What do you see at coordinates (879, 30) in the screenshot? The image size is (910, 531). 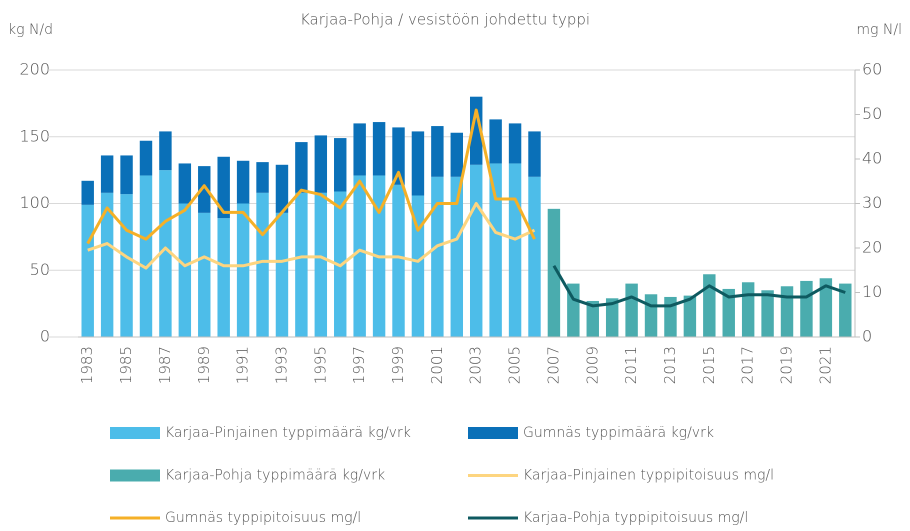 I see `y2-axis-title: mg N/l` at bounding box center [879, 30].